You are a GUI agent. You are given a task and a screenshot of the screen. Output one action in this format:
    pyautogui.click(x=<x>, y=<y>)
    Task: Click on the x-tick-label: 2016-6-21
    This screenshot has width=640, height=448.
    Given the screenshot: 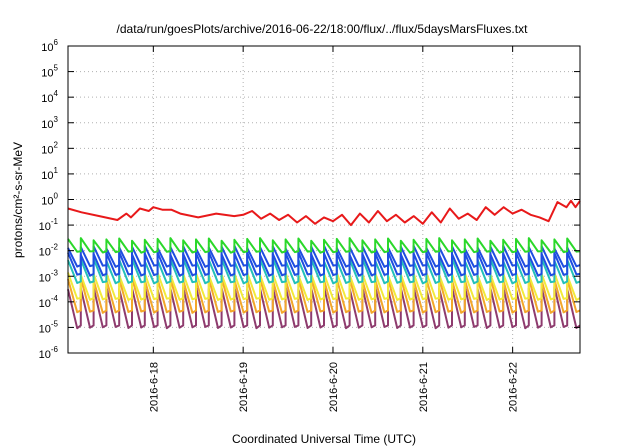 What is the action you would take?
    pyautogui.click(x=424, y=387)
    